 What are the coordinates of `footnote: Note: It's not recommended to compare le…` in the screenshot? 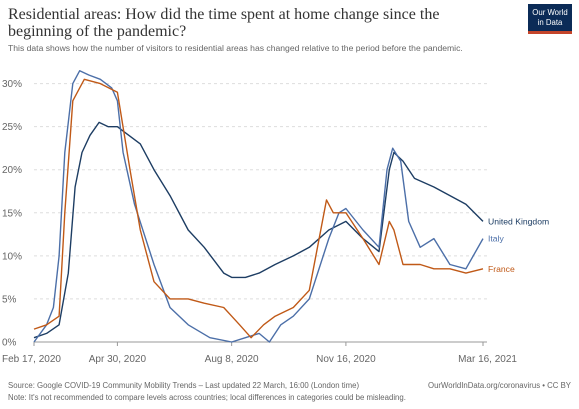 It's located at (207, 397).